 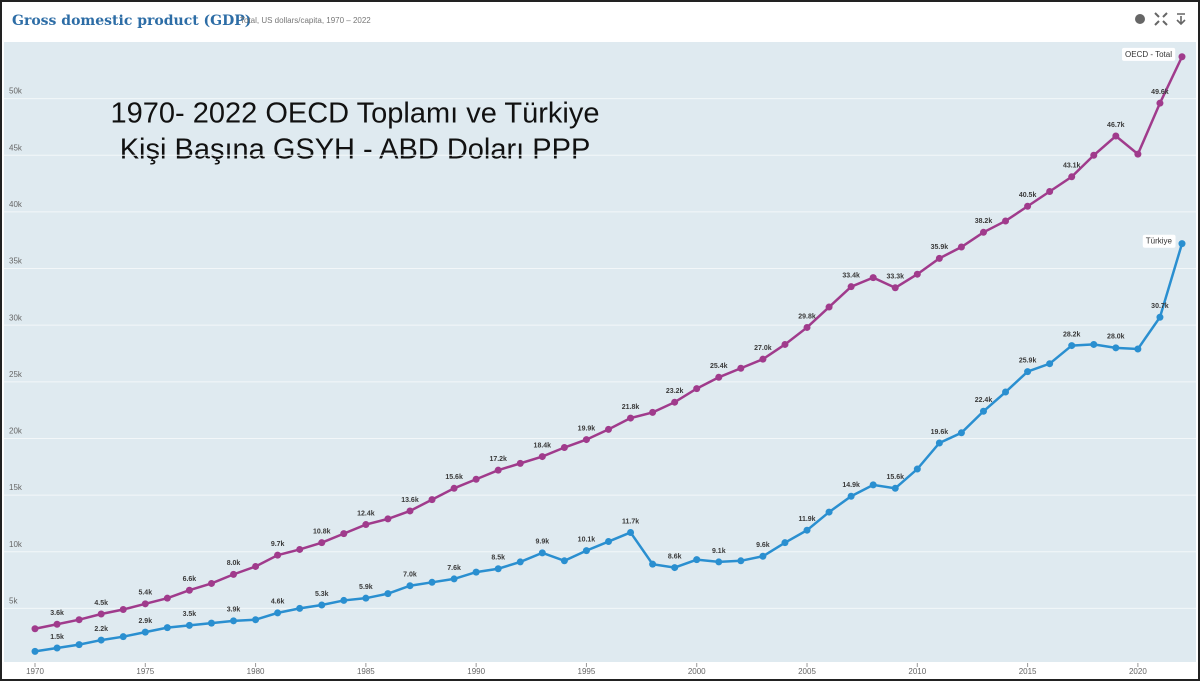 I want to click on data-label: 7.6k, so click(x=454, y=568).